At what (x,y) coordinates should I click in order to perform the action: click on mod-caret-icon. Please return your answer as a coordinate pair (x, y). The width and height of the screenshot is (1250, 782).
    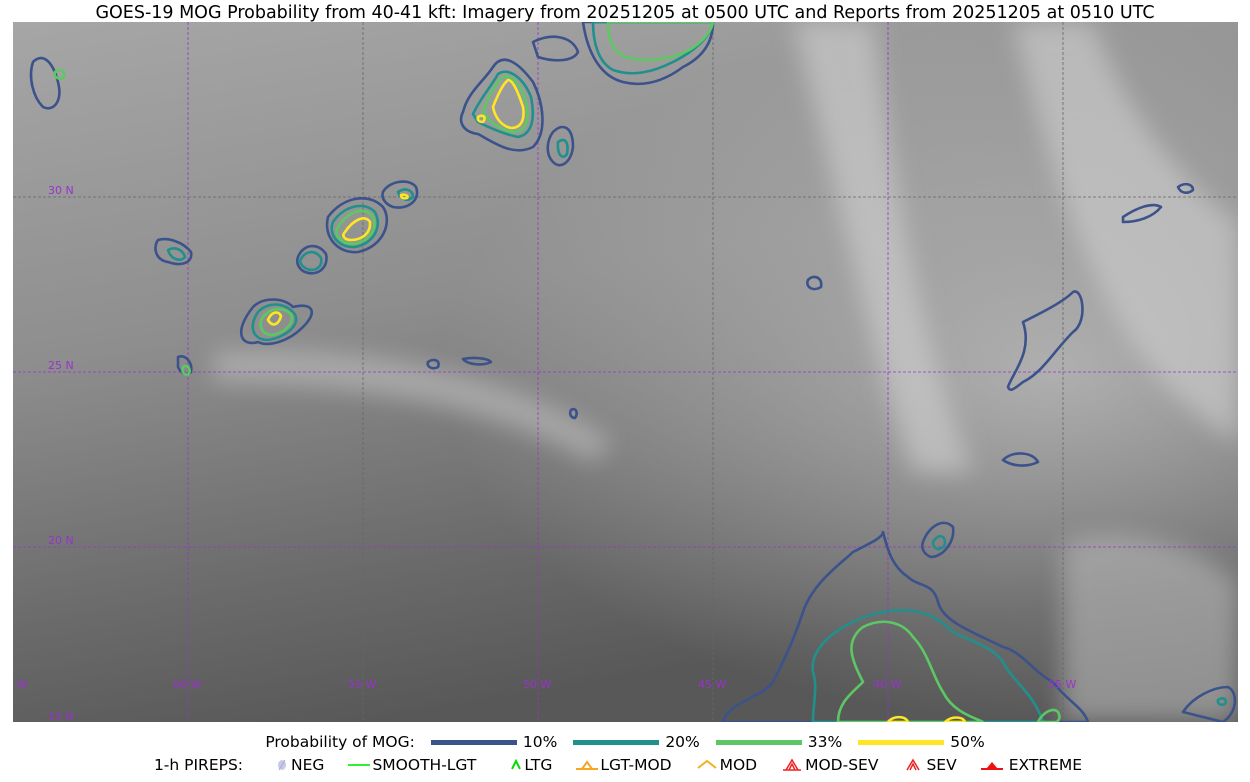
    Looking at the image, I should click on (706, 764).